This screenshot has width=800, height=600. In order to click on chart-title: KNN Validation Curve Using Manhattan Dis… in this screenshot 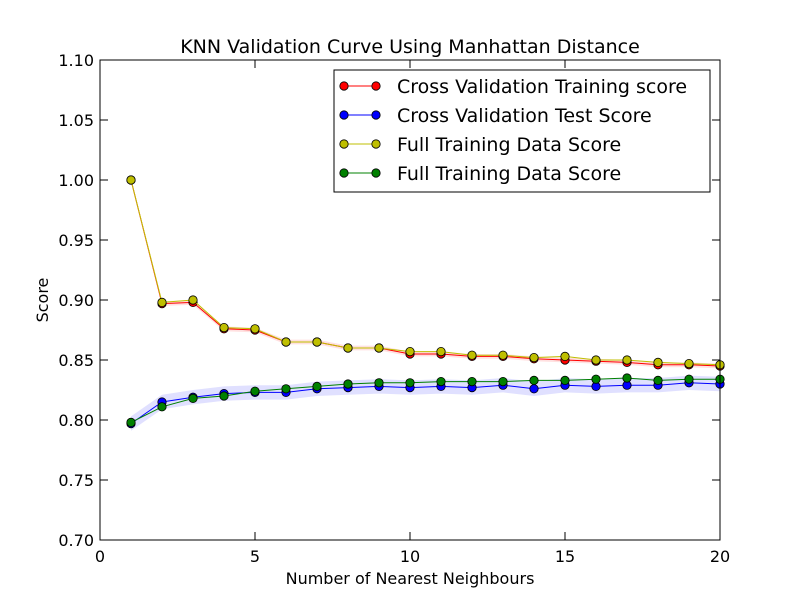, I will do `click(410, 47)`.